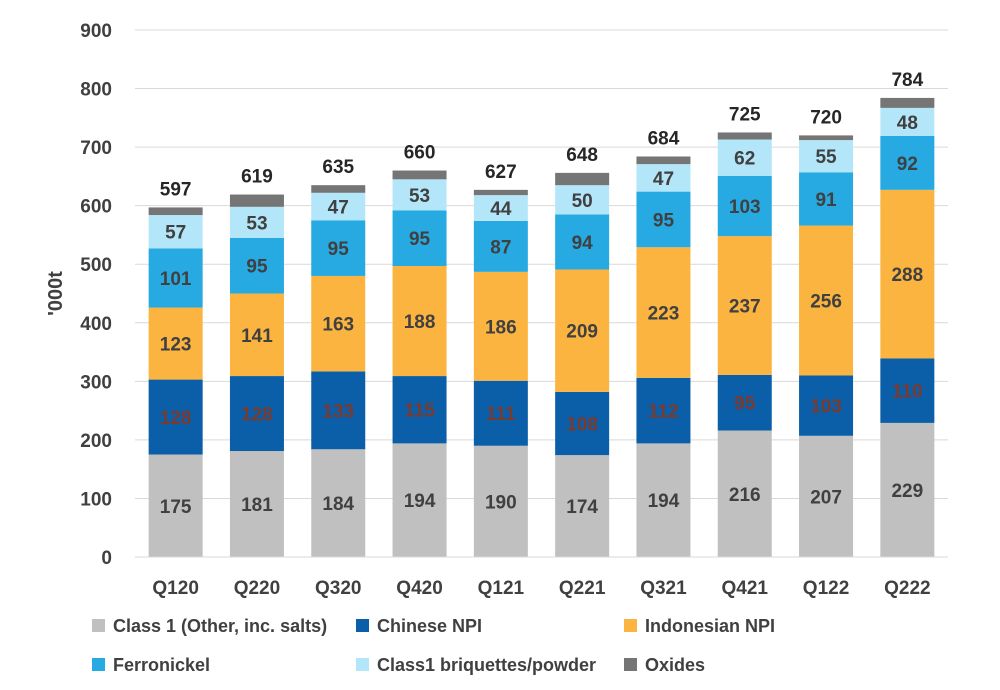  What do you see at coordinates (429, 626) in the screenshot?
I see `legend-label: Chinese NPI` at bounding box center [429, 626].